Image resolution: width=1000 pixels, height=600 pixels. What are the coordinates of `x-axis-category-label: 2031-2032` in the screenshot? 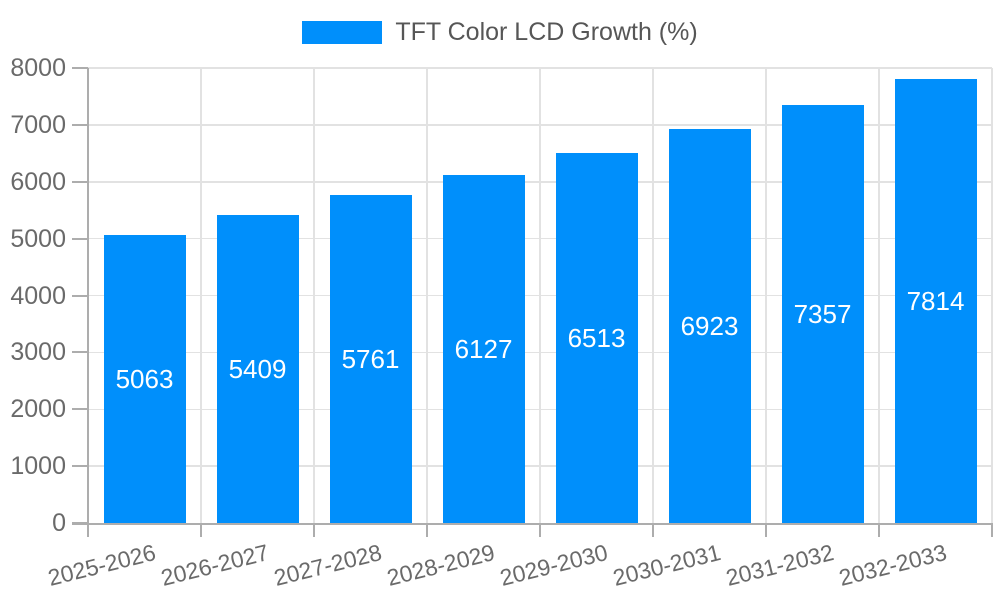 It's located at (779, 565).